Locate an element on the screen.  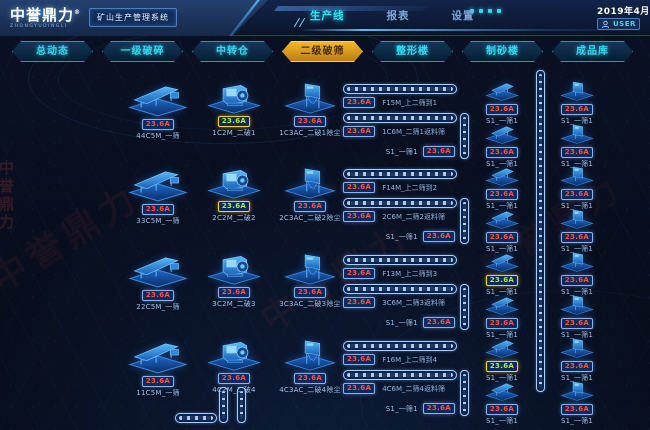
user-menu: USER is located at coordinates (618, 24).